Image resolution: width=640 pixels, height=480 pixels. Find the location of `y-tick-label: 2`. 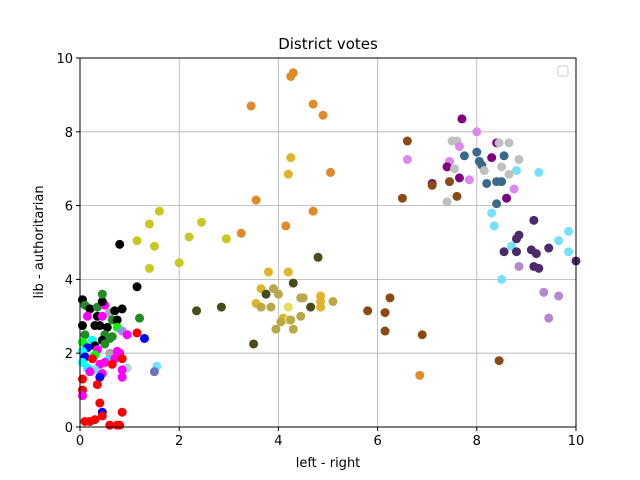

y-tick-label: 2 is located at coordinates (69, 354).